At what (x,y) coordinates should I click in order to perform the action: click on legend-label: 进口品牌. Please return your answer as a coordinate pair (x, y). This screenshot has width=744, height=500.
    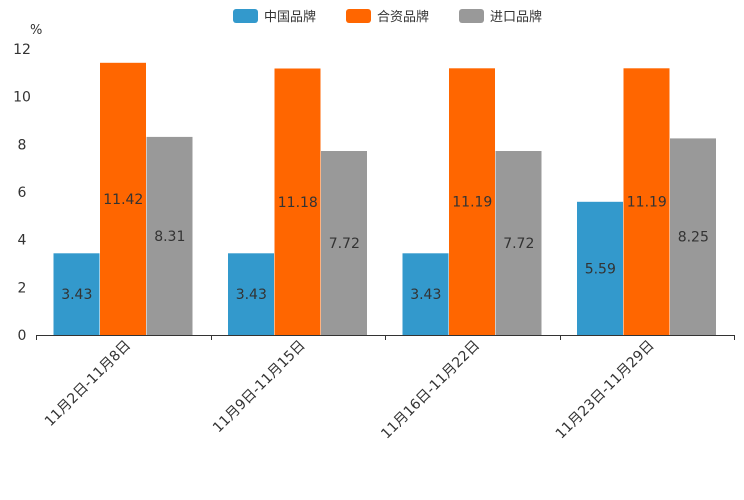
    Looking at the image, I should click on (516, 17).